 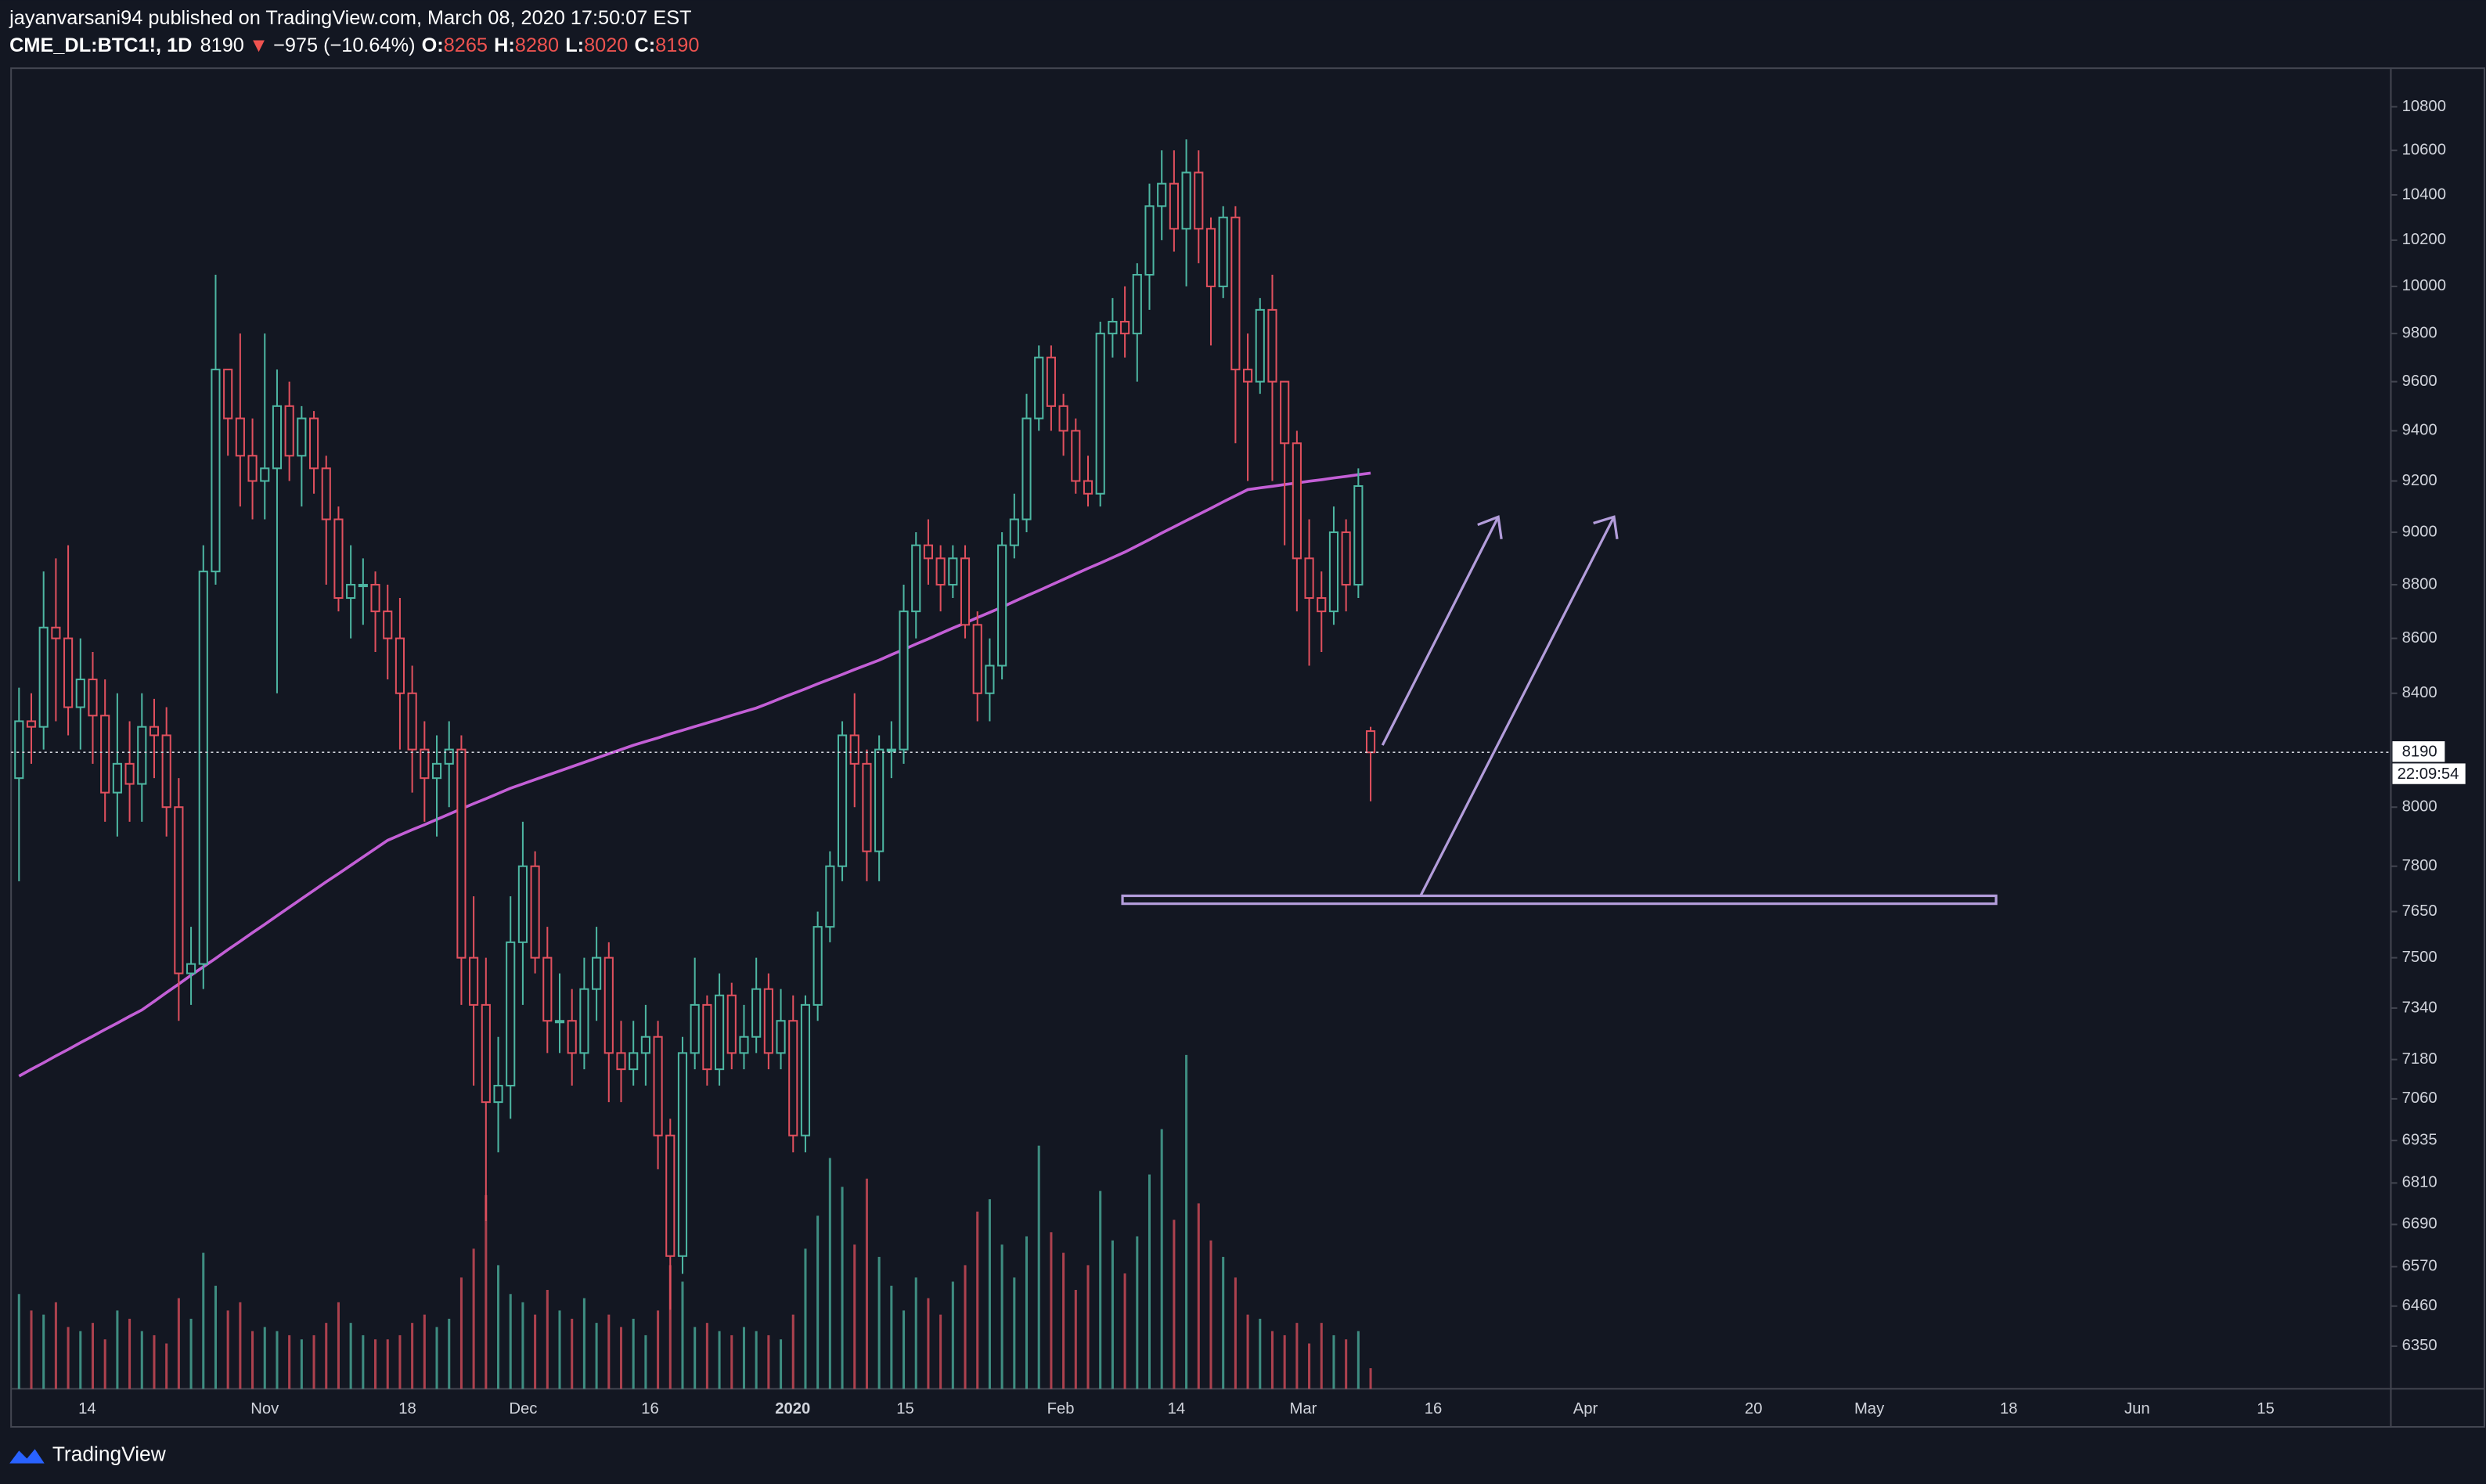 What do you see at coordinates (2419, 481) in the screenshot?
I see `y-tick-label: 9200` at bounding box center [2419, 481].